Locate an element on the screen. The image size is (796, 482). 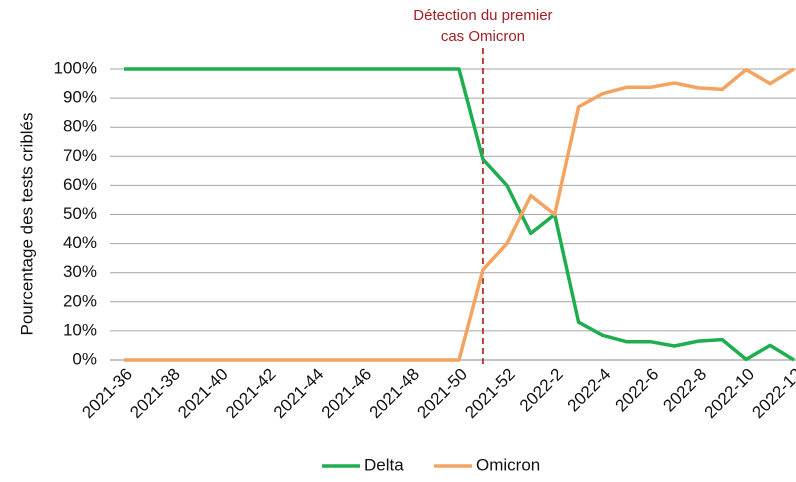
x-tick-label: 2021-48 is located at coordinates (395, 394).